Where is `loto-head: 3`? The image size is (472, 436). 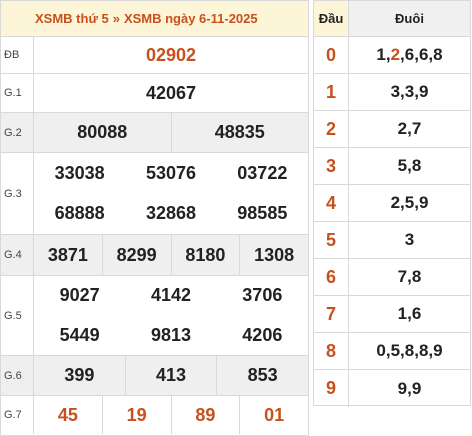
loto-head: 3 is located at coordinates (331, 166).